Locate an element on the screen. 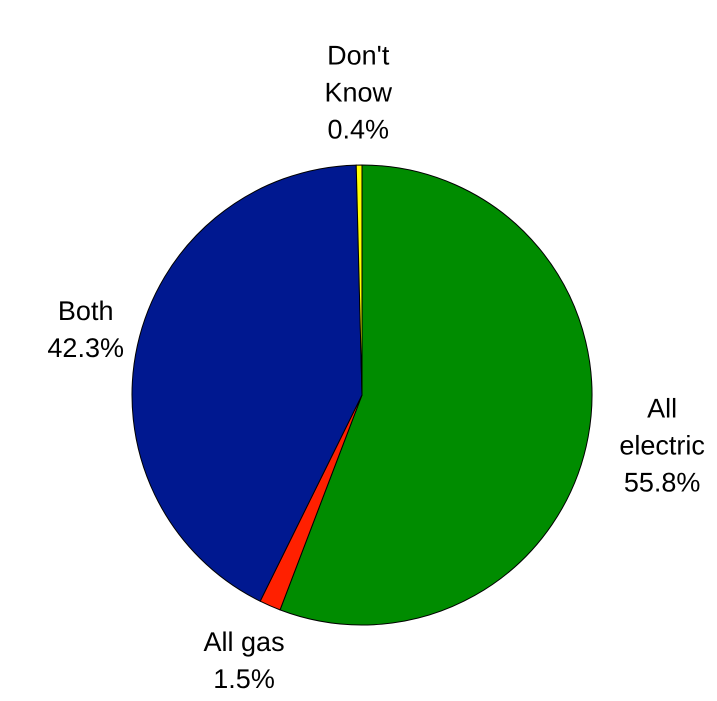 This screenshot has width=717, height=701. slice-label: Don't Know is located at coordinates (358, 74).